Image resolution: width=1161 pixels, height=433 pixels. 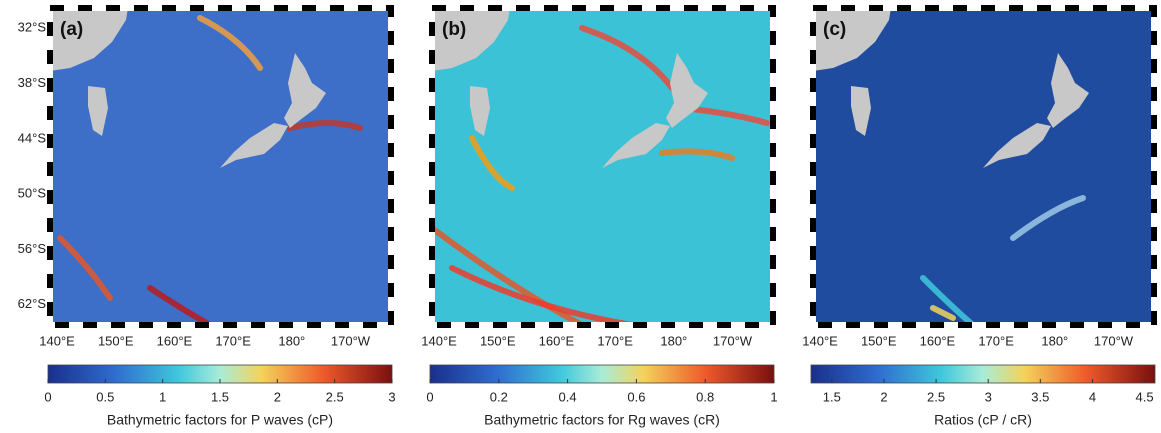 What do you see at coordinates (32, 248) in the screenshot?
I see `lat-tick-label: 56°S` at bounding box center [32, 248].